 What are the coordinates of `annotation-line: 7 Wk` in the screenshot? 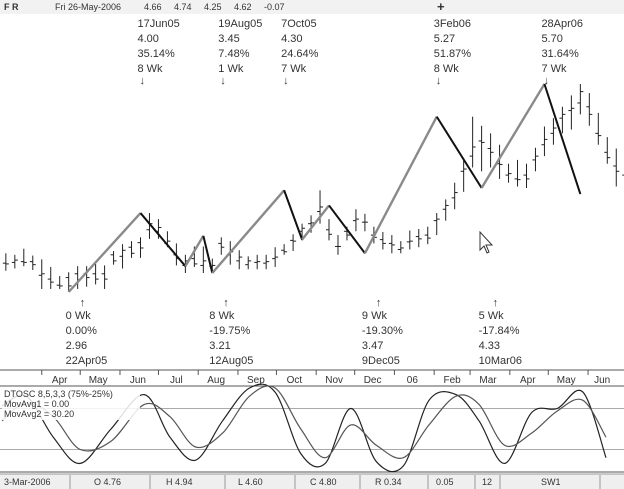 It's located at (554, 69).